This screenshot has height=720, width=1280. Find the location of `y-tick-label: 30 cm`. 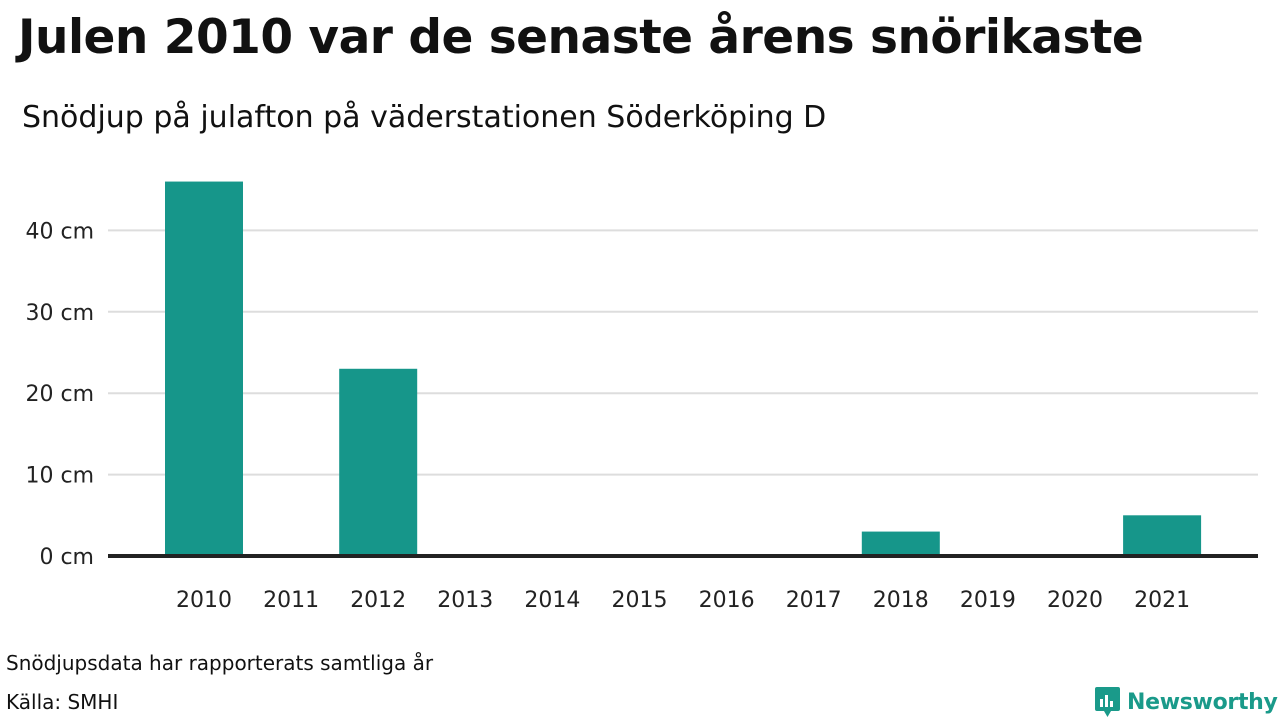

y-tick-label: 30 cm is located at coordinates (59, 313).